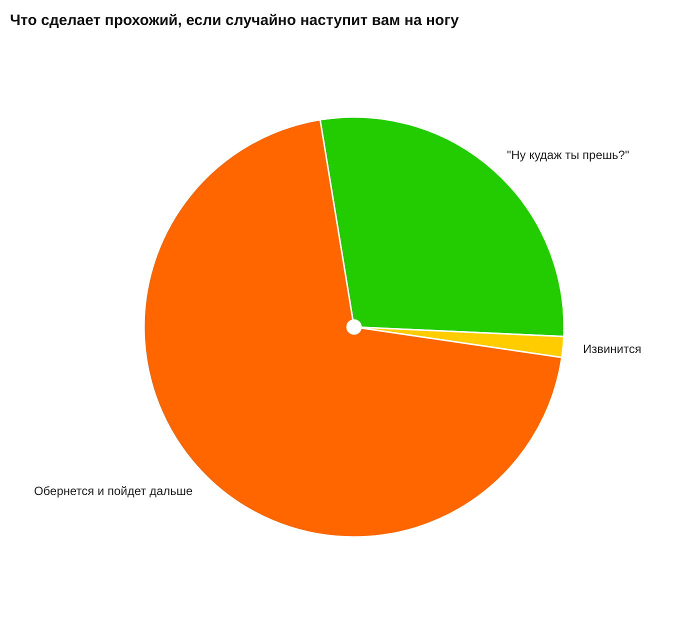 The image size is (700, 618). I want to click on slice-label: Обернется и пойдет дальше, so click(114, 491).